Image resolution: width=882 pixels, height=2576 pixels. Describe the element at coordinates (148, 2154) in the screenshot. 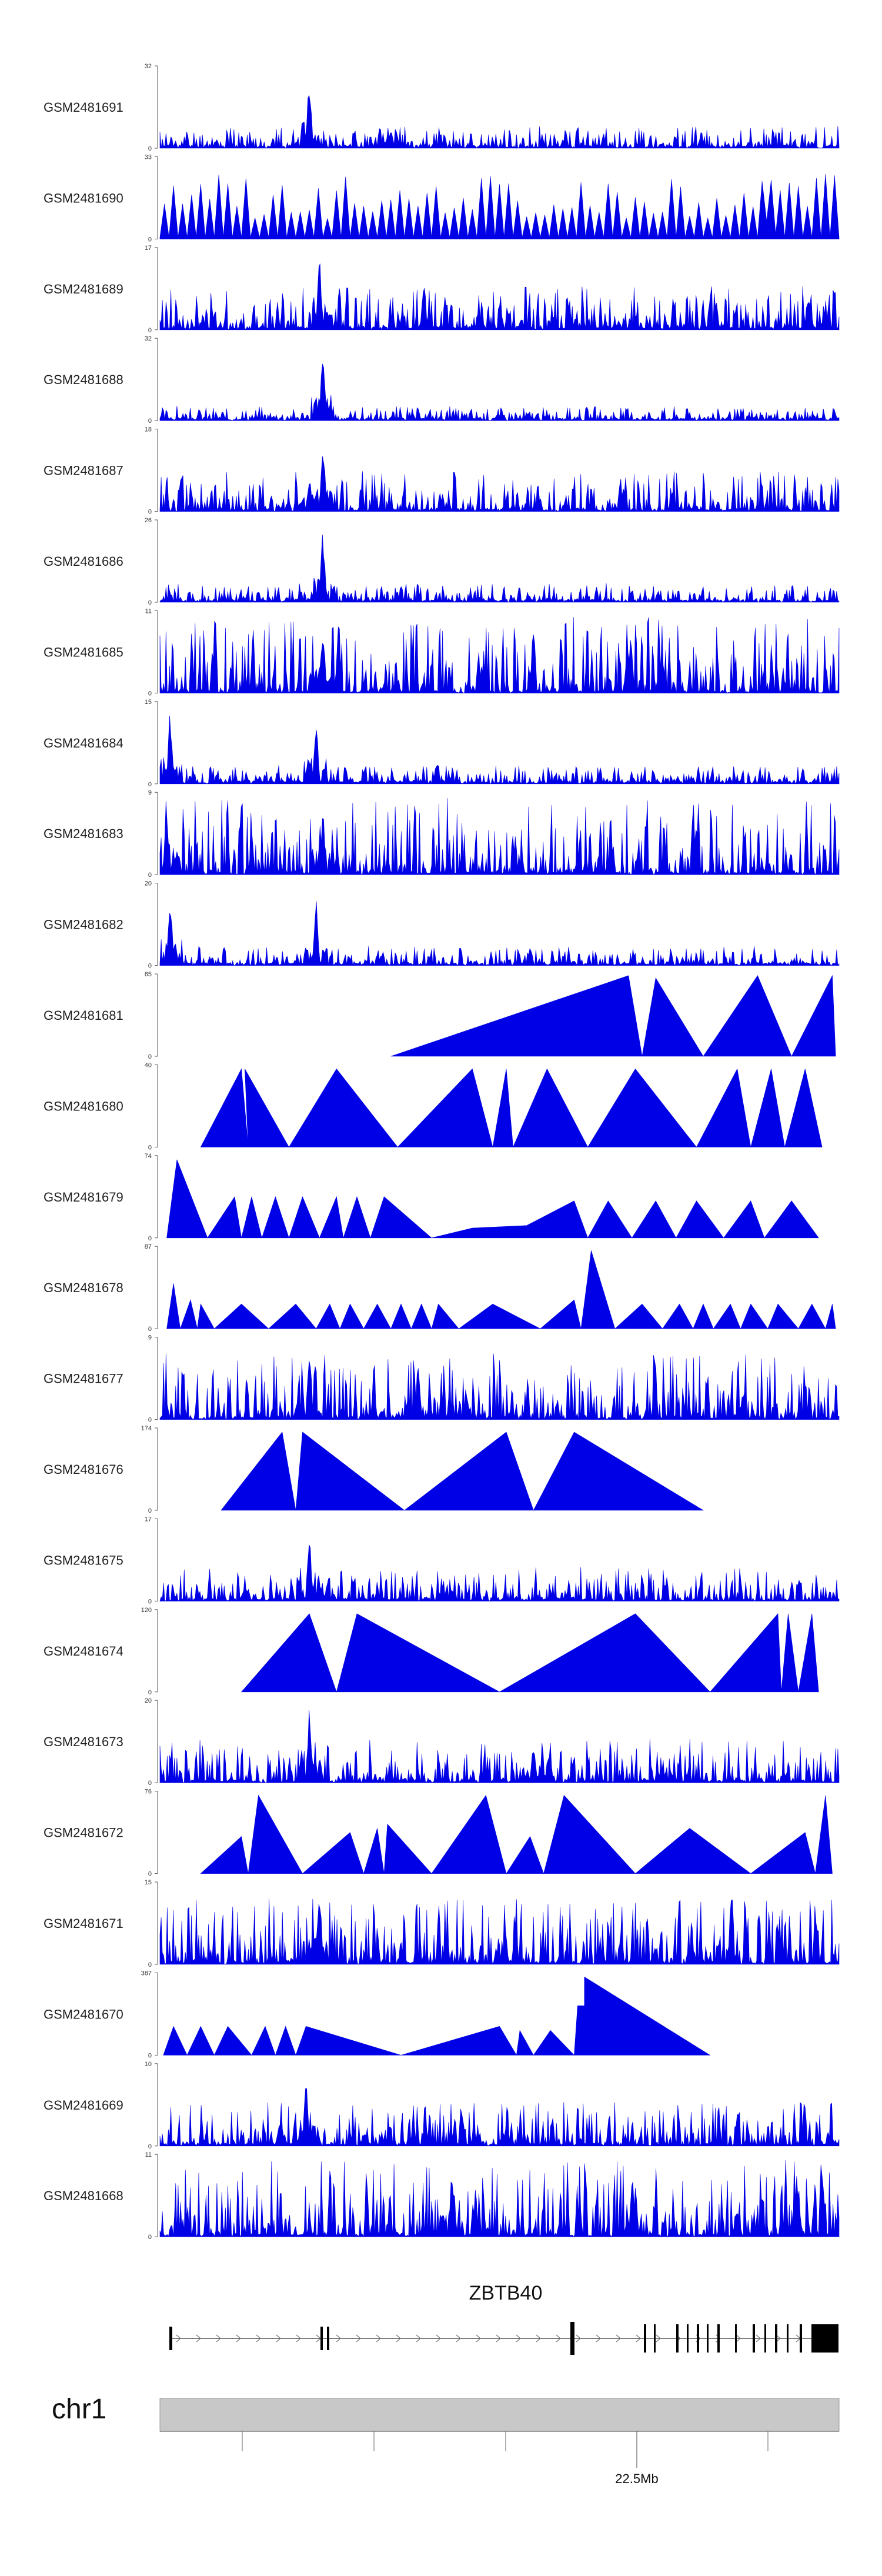

I see `y-max-label: 11` at that location.